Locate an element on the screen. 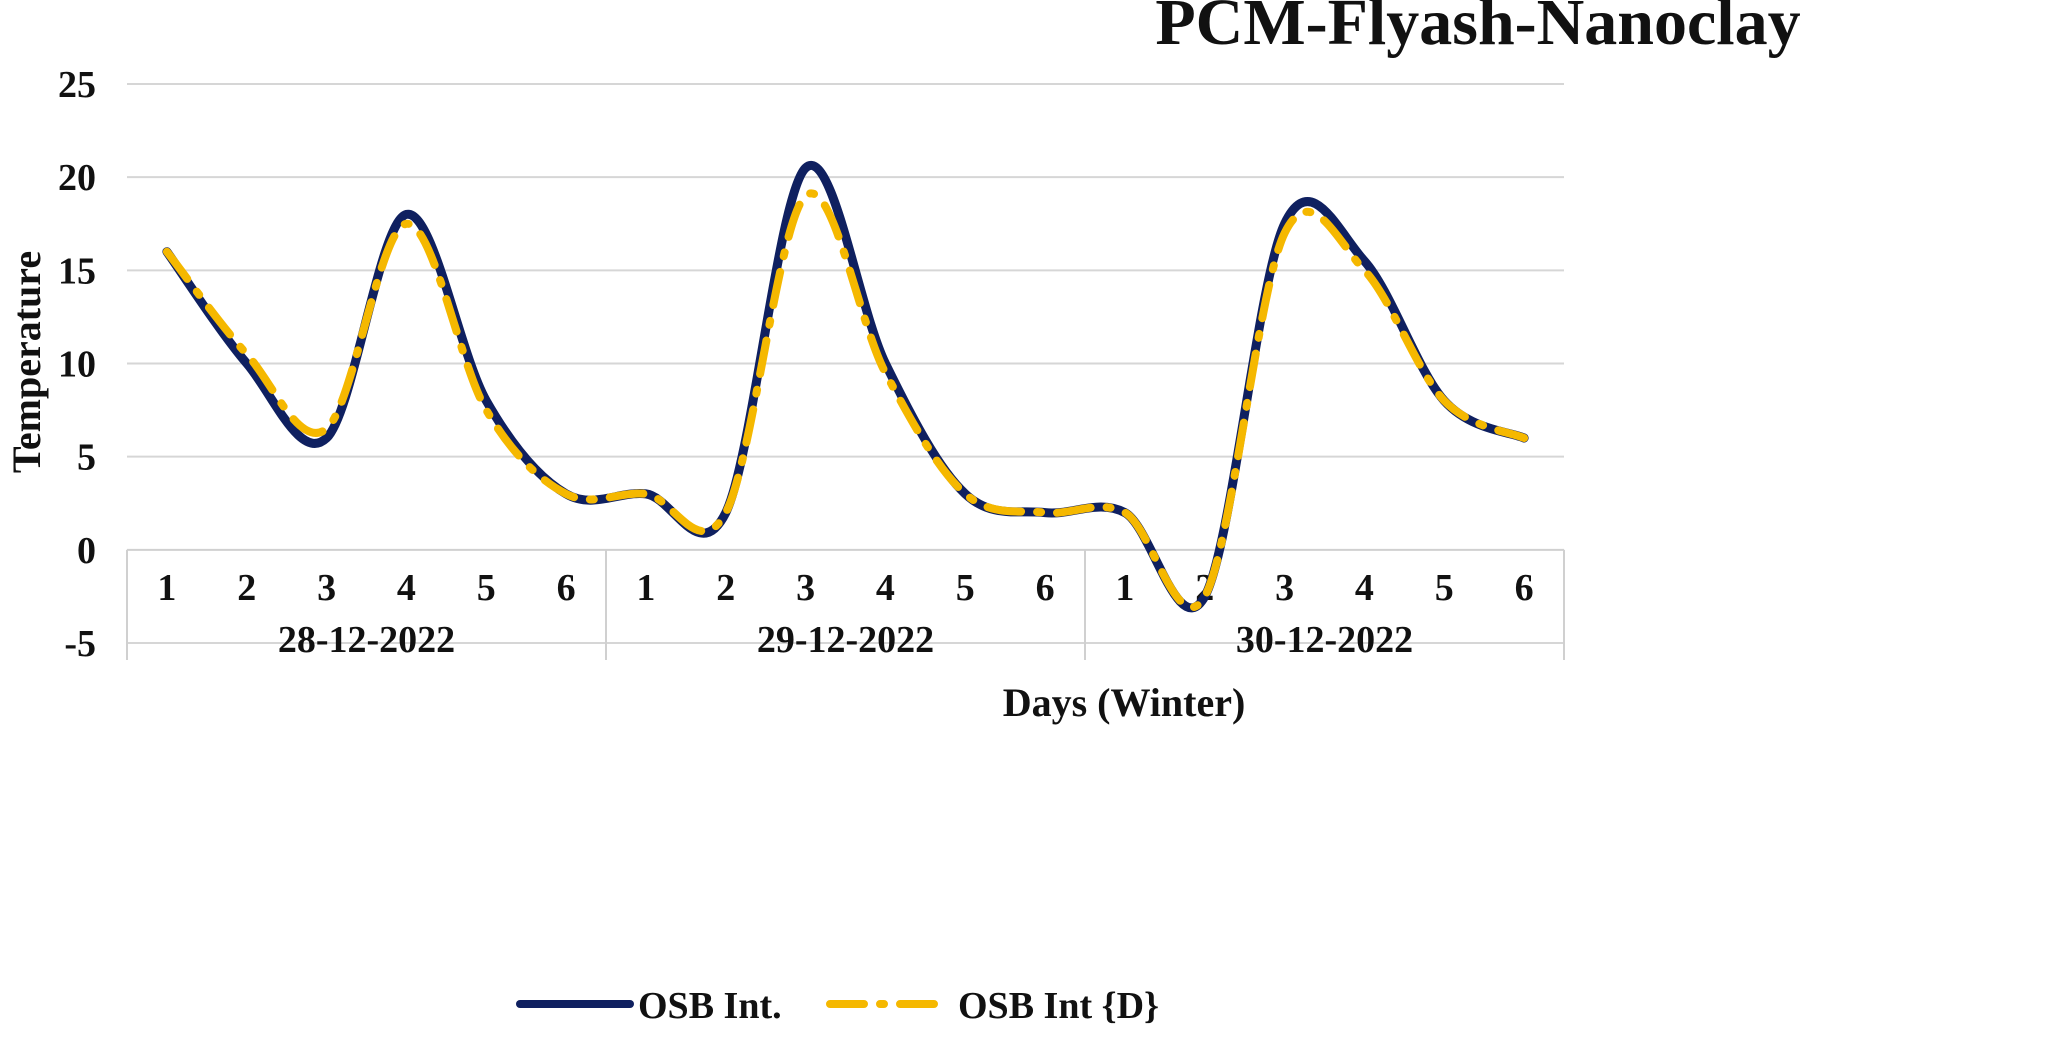 Image resolution: width=2067 pixels, height=1037 pixels. y-tick-label: 15 is located at coordinates (77, 271).